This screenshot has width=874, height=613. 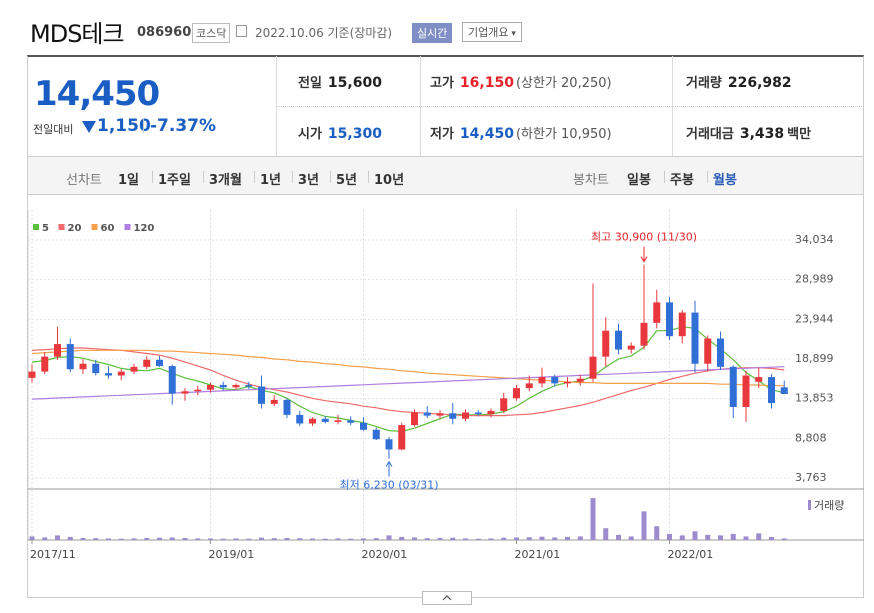 I want to click on item-label: 저가, so click(x=442, y=134).